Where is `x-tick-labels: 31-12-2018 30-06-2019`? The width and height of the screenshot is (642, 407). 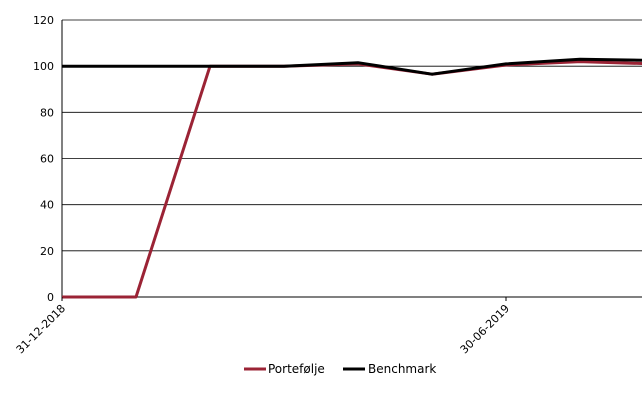 x-tick-labels: 31-12-2018 30-06-2019 is located at coordinates (263, 326).